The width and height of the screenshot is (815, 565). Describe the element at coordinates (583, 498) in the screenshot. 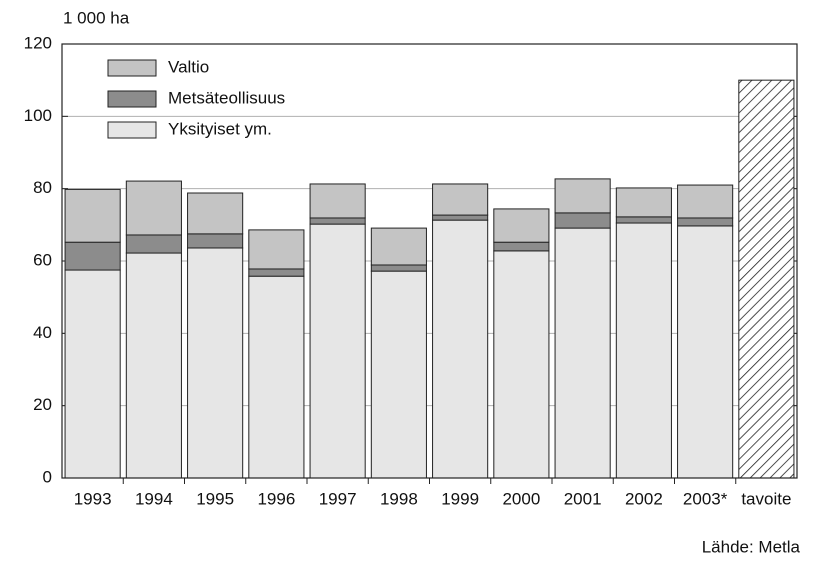

I see `x-tick-label: 2001` at that location.